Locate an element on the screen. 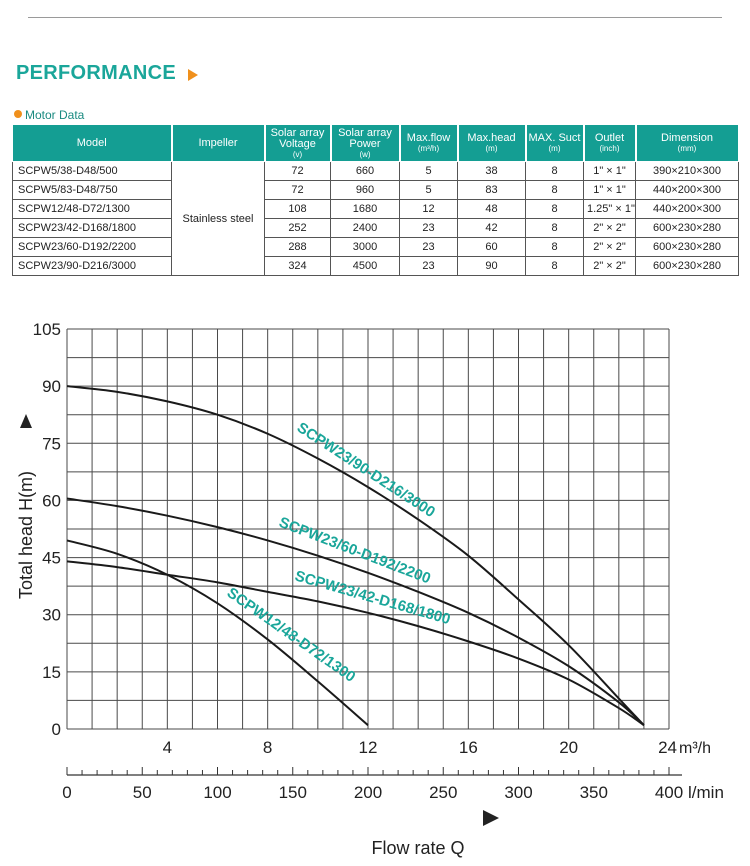 Image resolution: width=750 pixels, height=866 pixels. cell-power: 660 is located at coordinates (365, 171).